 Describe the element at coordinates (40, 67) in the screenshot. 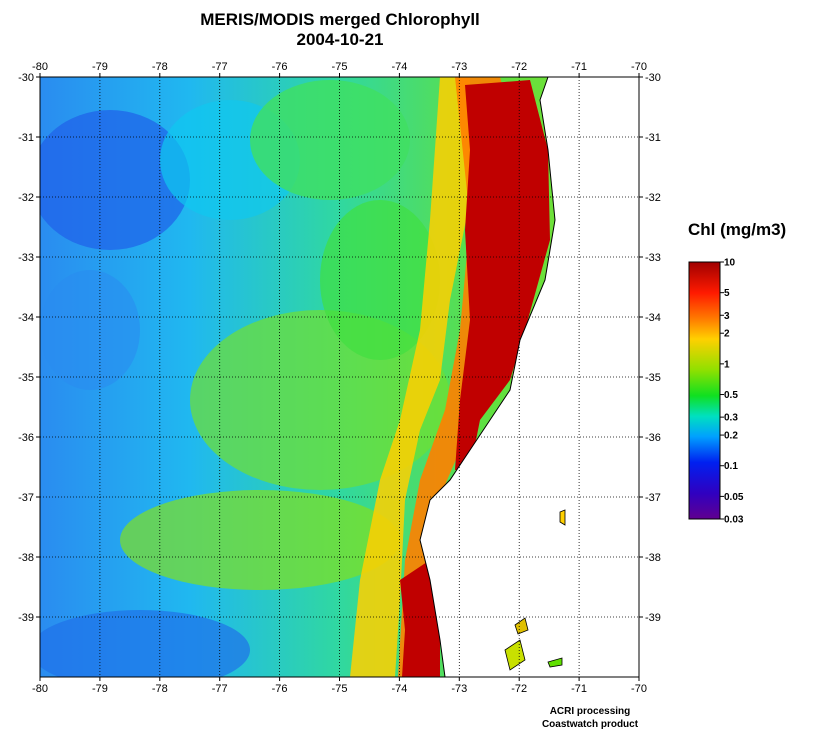

I see `lon-tick-label-top: -80` at that location.